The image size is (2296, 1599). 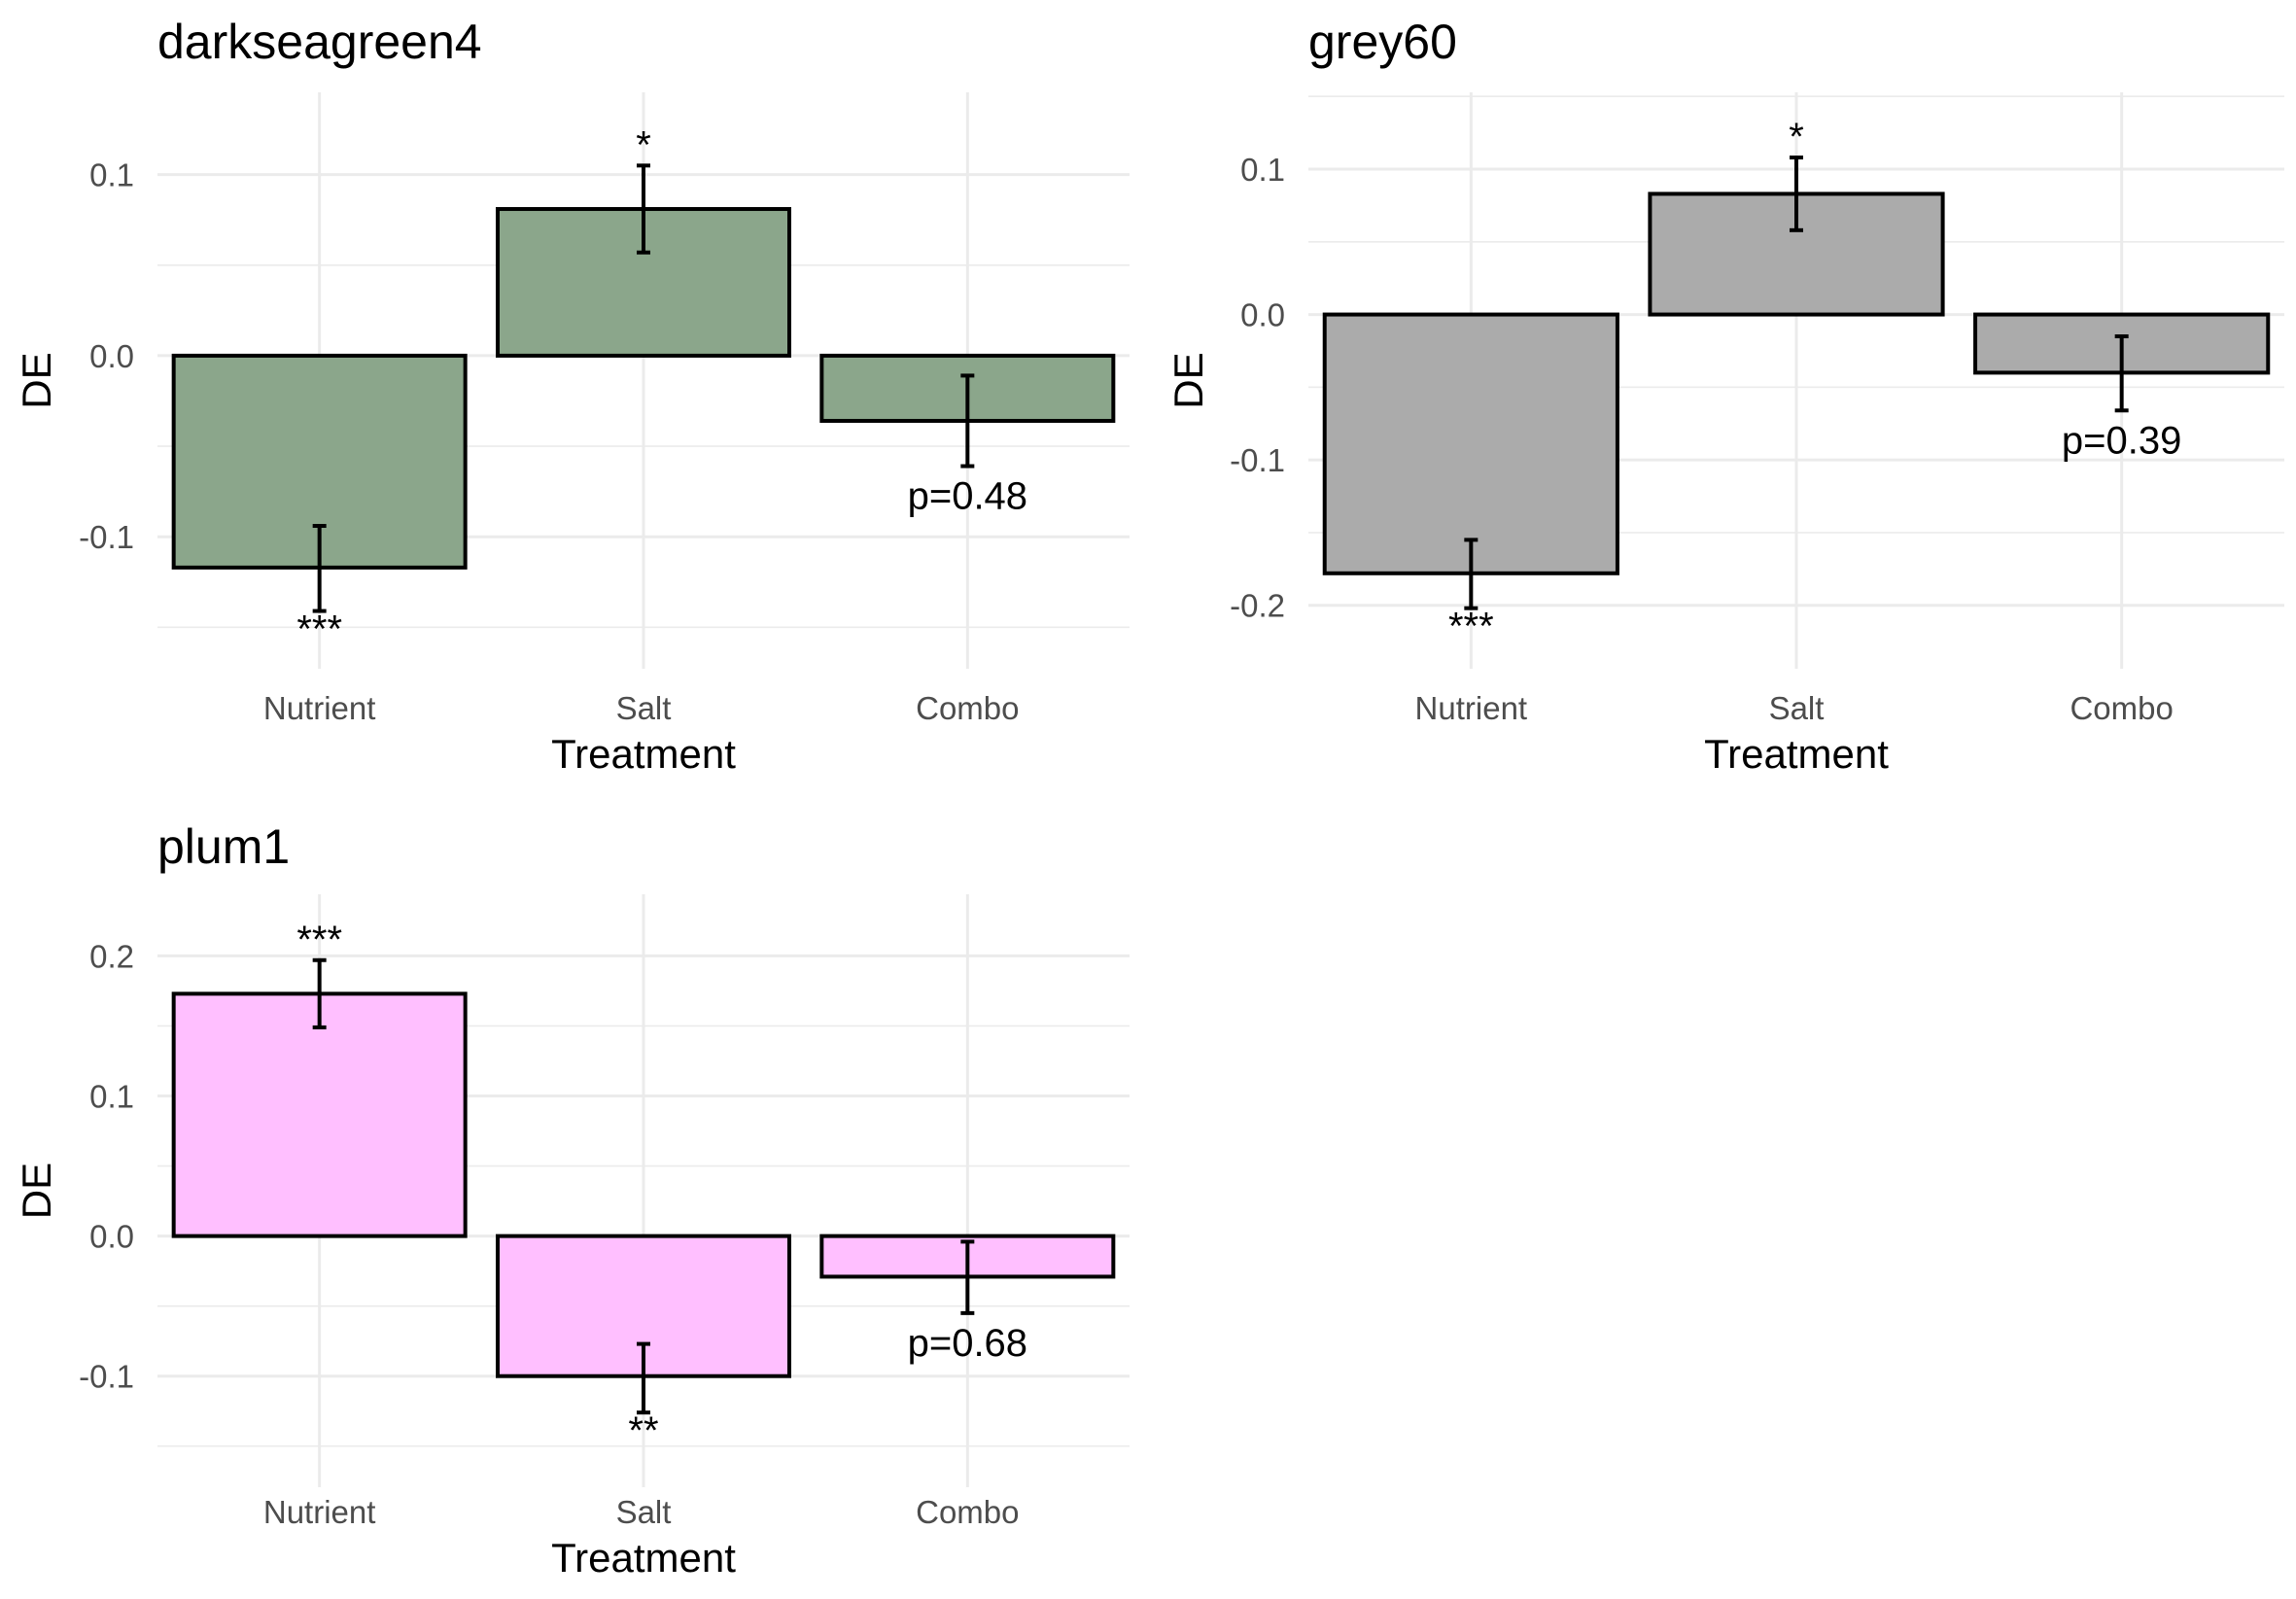 What do you see at coordinates (967, 497) in the screenshot?
I see `data-annotation: p=0.48` at bounding box center [967, 497].